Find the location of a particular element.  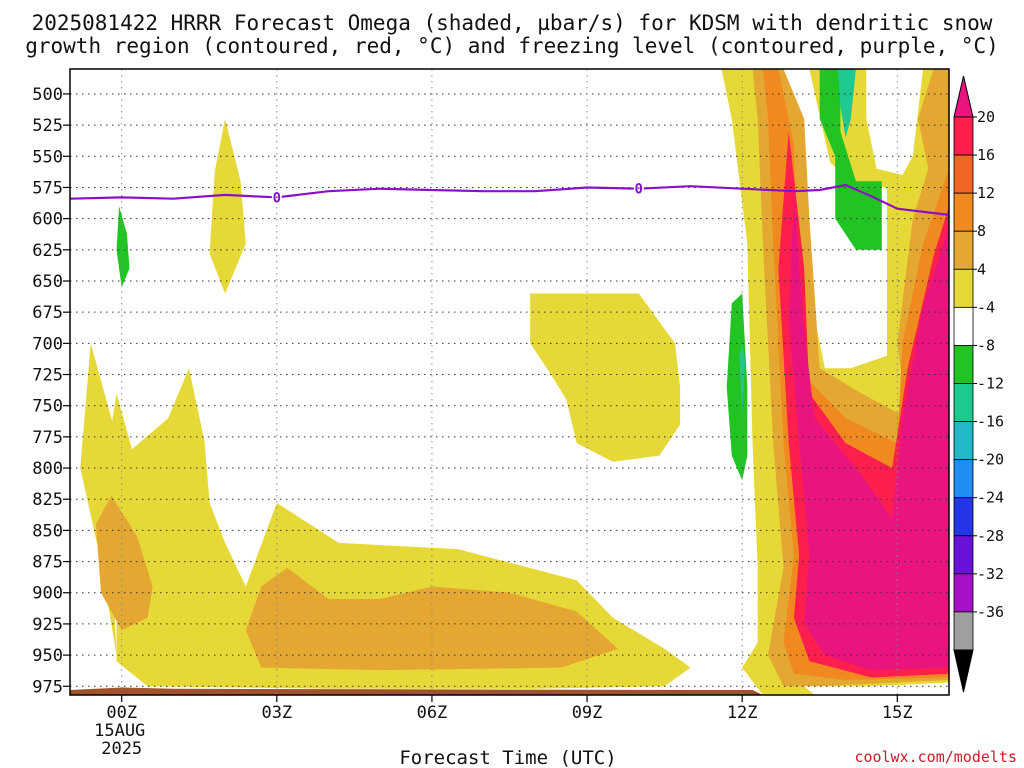

colorbar-label-9: -20 is located at coordinates (990, 460).